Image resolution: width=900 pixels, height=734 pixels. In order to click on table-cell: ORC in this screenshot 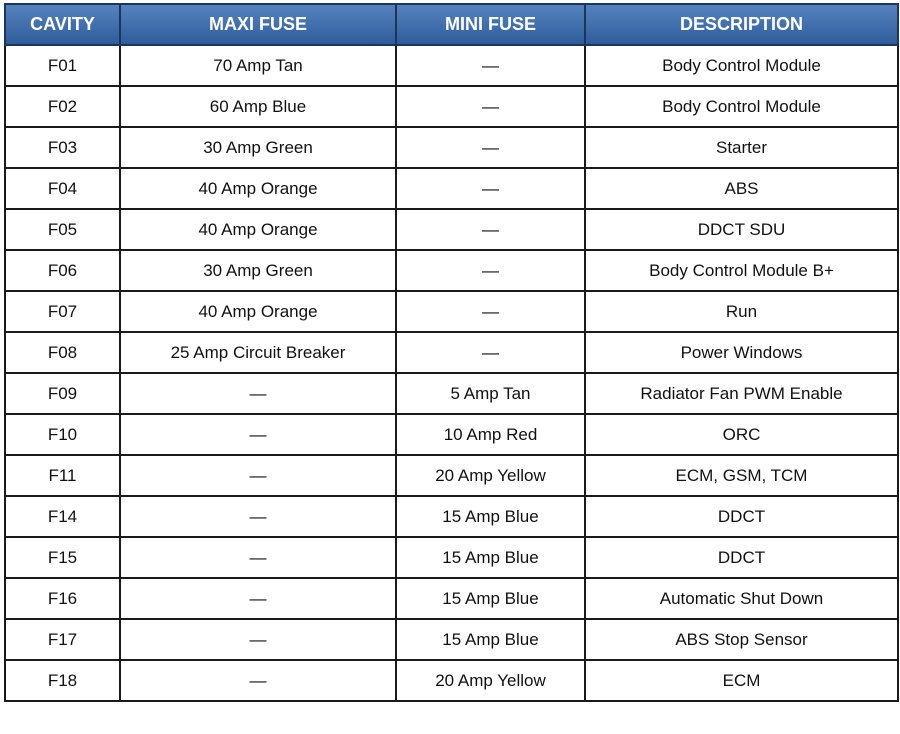, I will do `click(741, 434)`.